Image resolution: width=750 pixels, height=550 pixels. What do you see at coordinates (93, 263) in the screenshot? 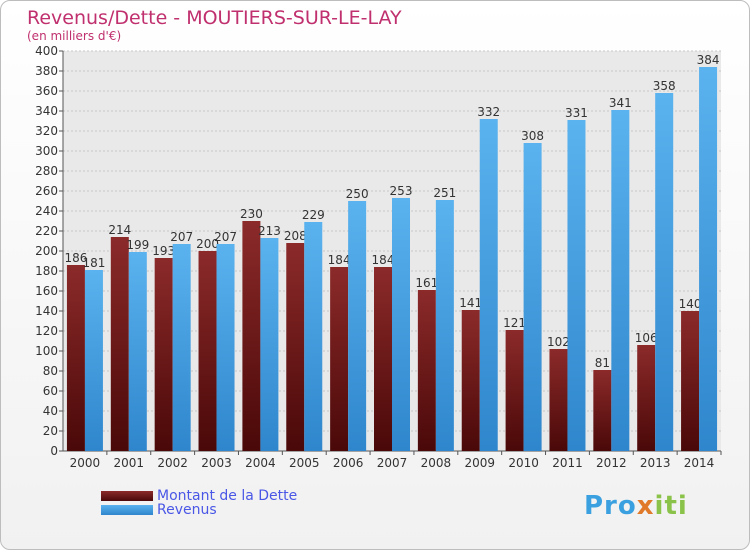
I see `data-label-revenue: 181` at bounding box center [93, 263].